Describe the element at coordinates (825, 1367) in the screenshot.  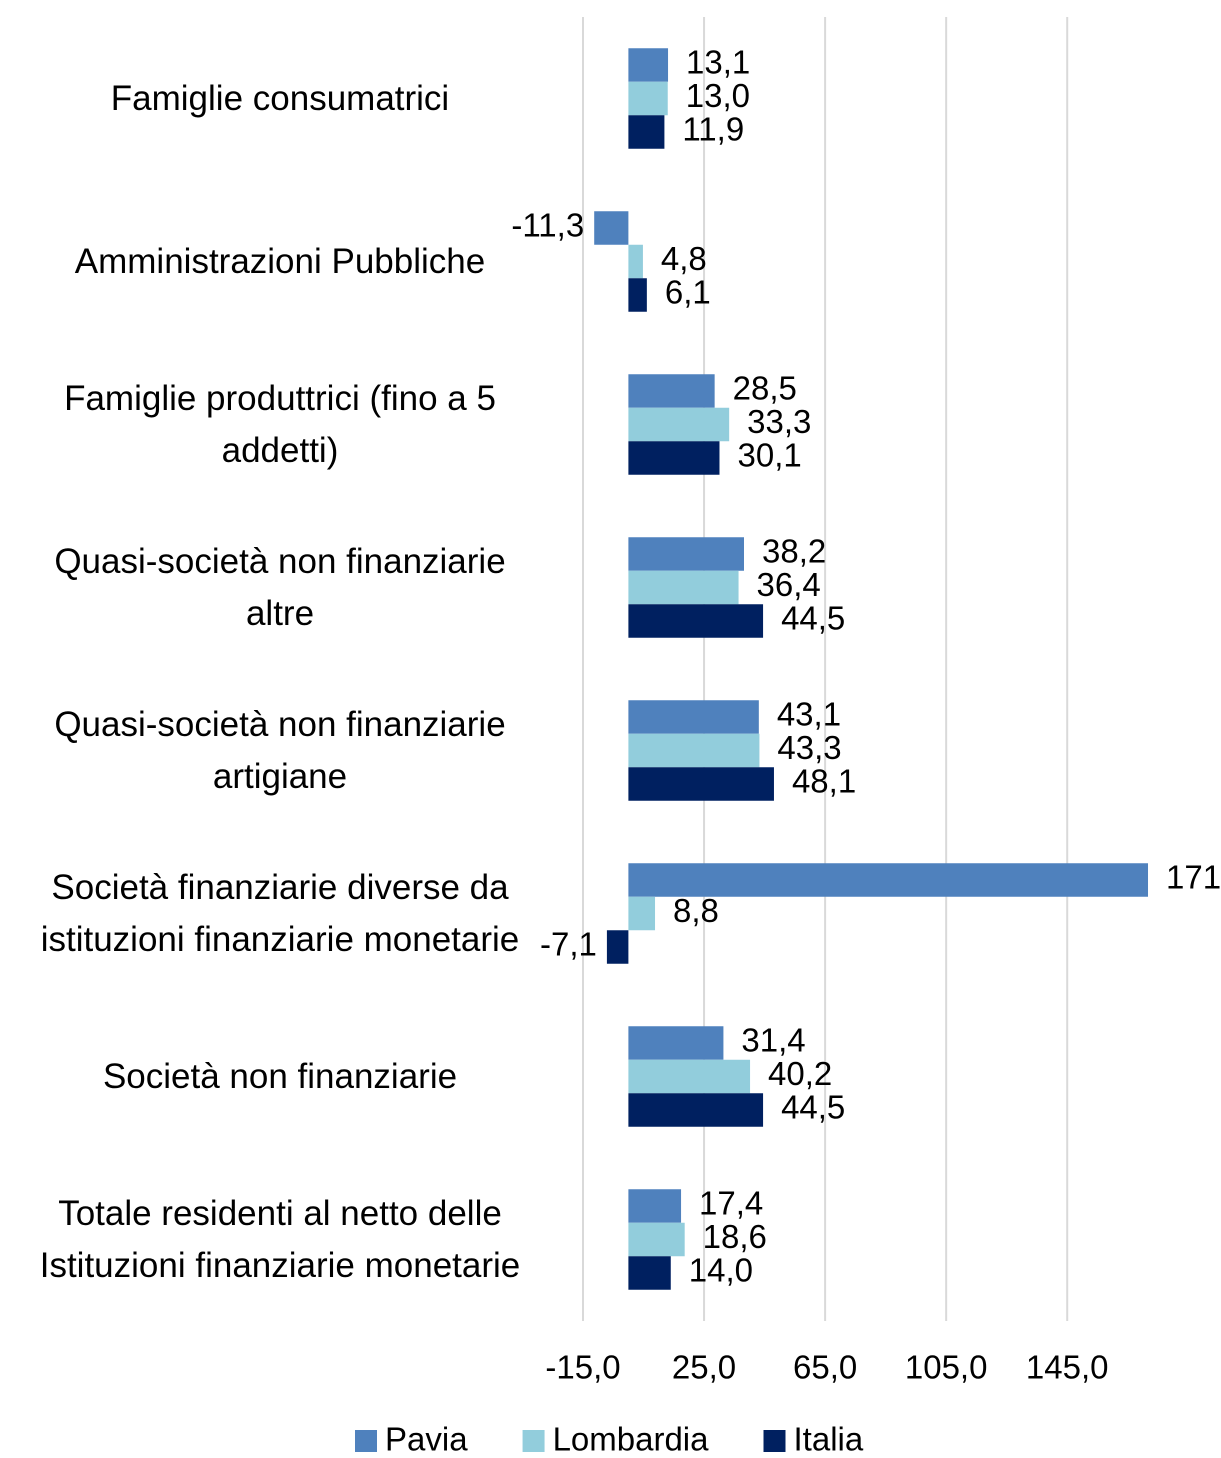
I see `x-tick-label: 65,0` at that location.